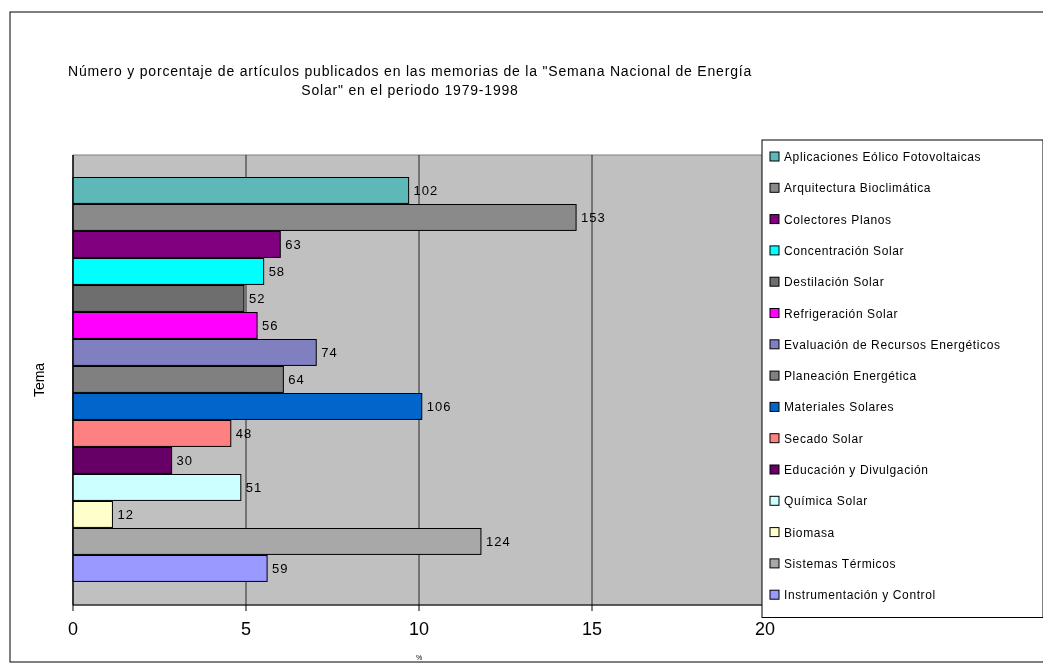 The height and width of the screenshot is (670, 1043). What do you see at coordinates (73, 629) in the screenshot?
I see `x-tick-label: 0` at bounding box center [73, 629].